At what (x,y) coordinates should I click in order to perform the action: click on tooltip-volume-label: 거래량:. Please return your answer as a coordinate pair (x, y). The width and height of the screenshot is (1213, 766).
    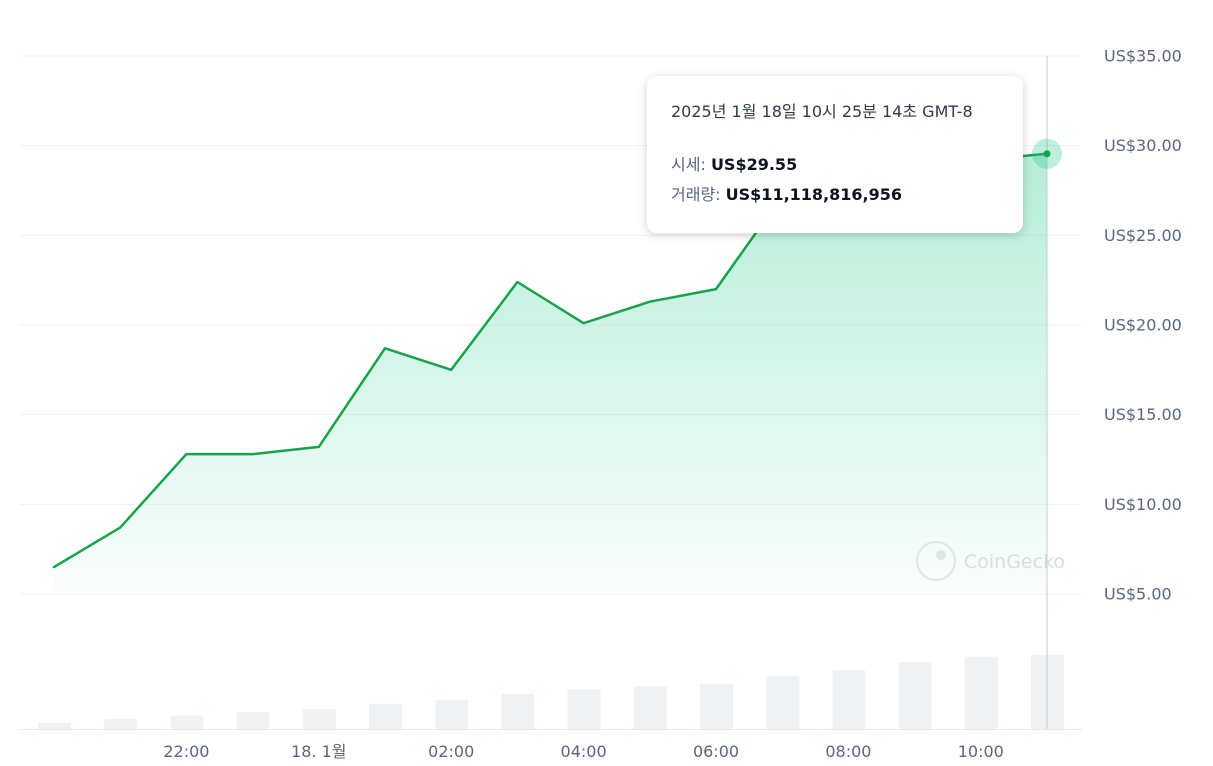
    Looking at the image, I should click on (696, 194).